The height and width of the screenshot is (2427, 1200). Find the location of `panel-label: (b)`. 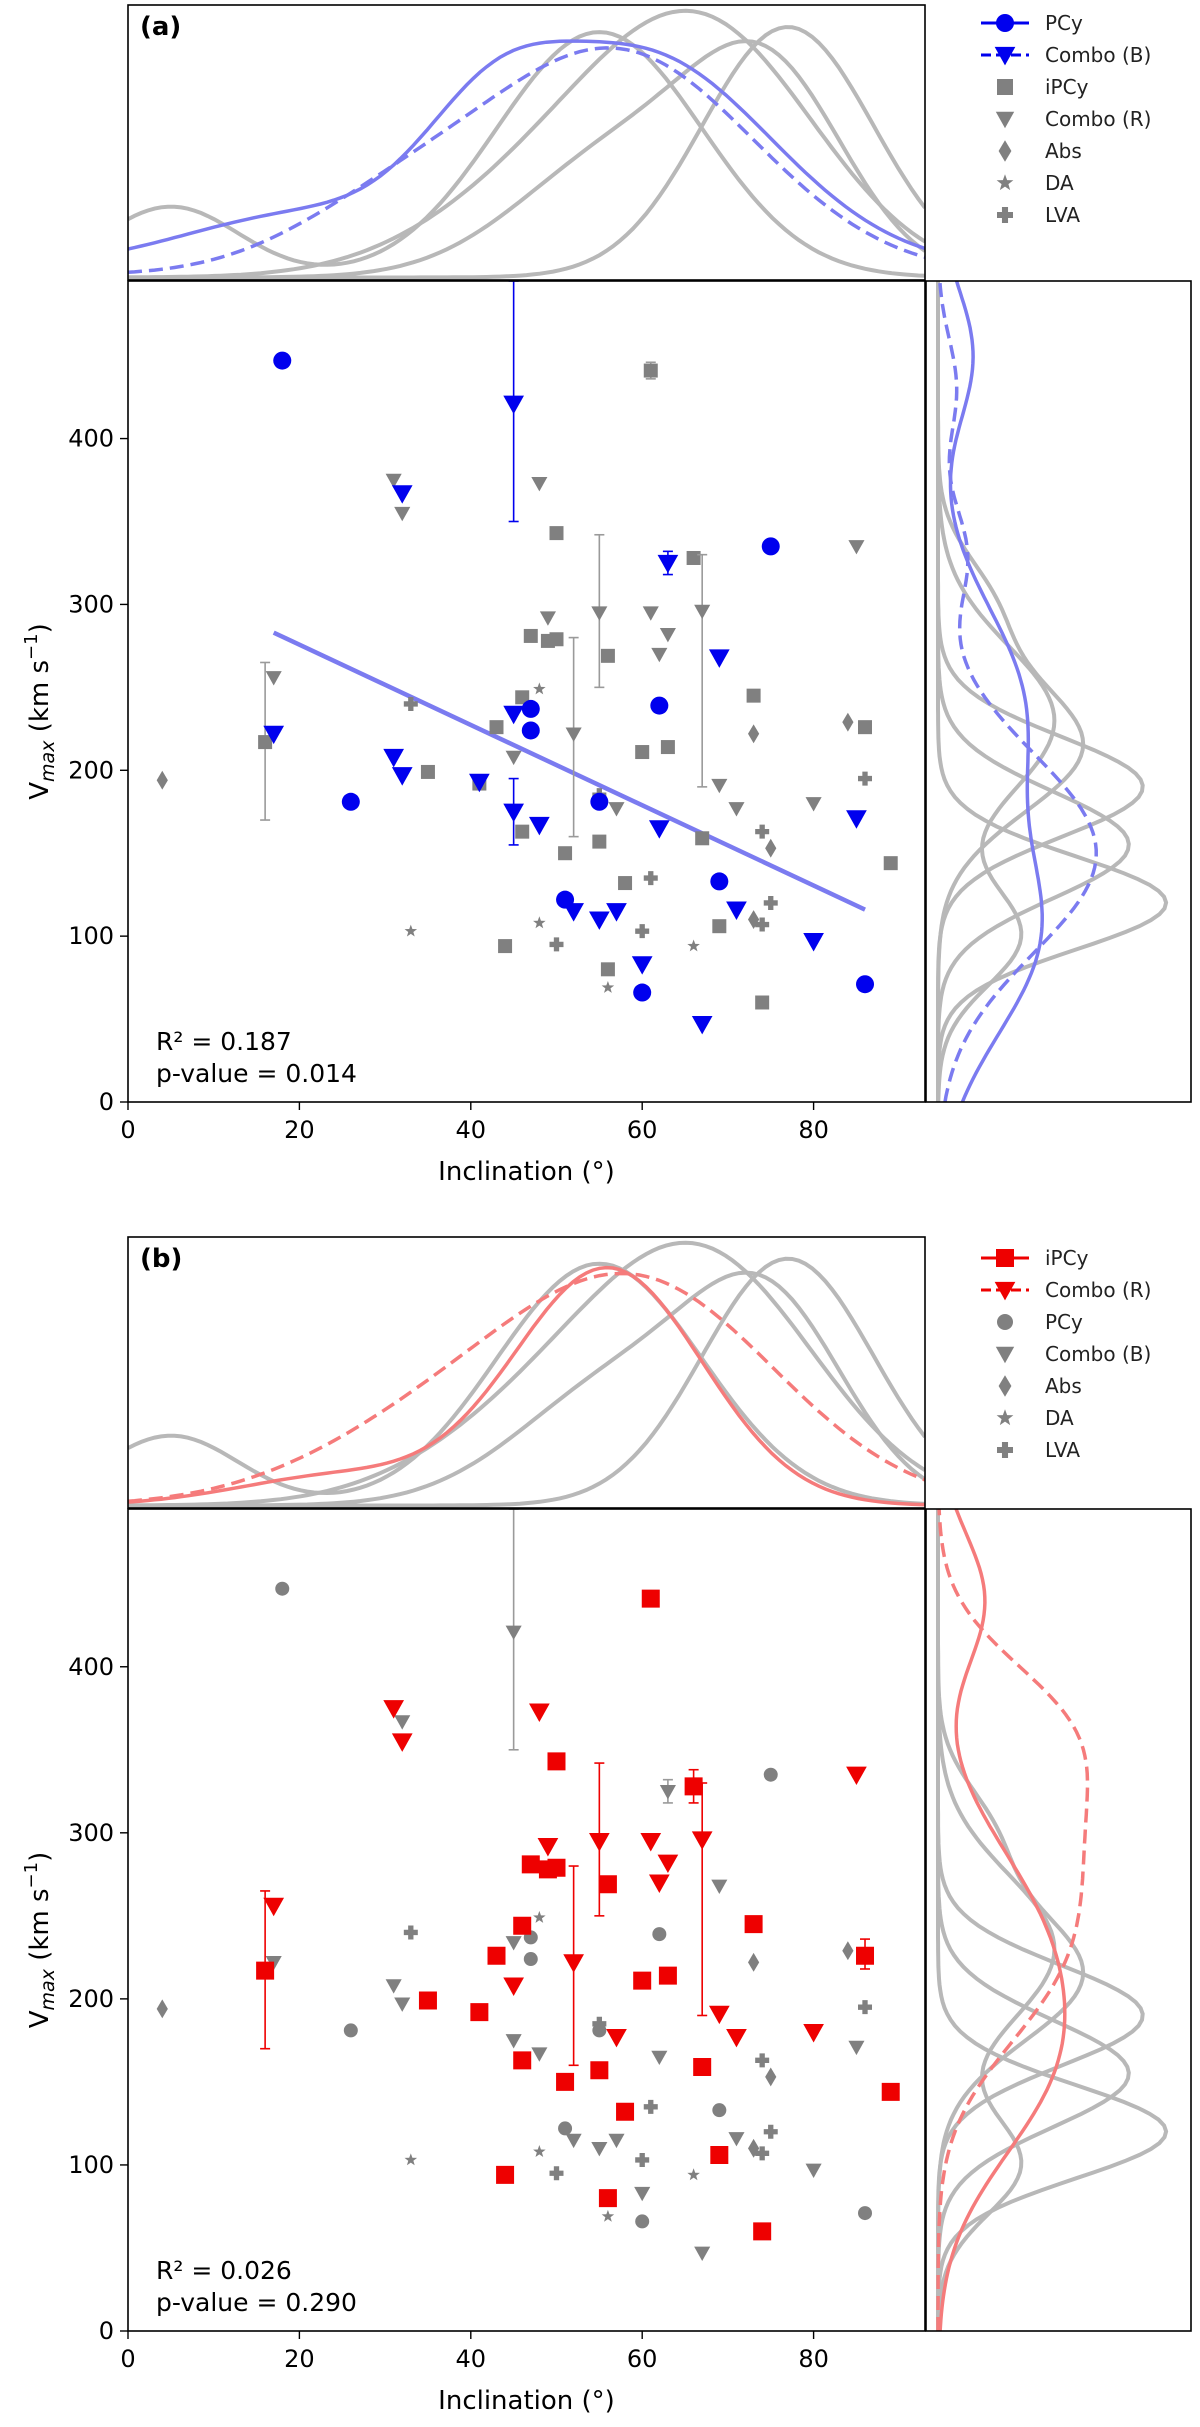

panel-label: (b) is located at coordinates (161, 1259).